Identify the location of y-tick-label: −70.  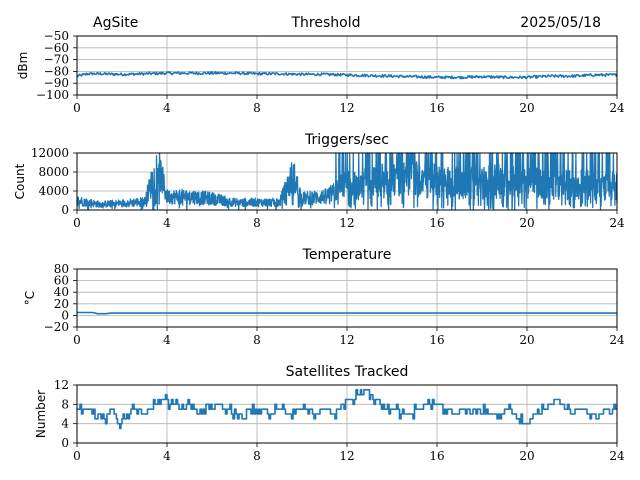
(56, 60).